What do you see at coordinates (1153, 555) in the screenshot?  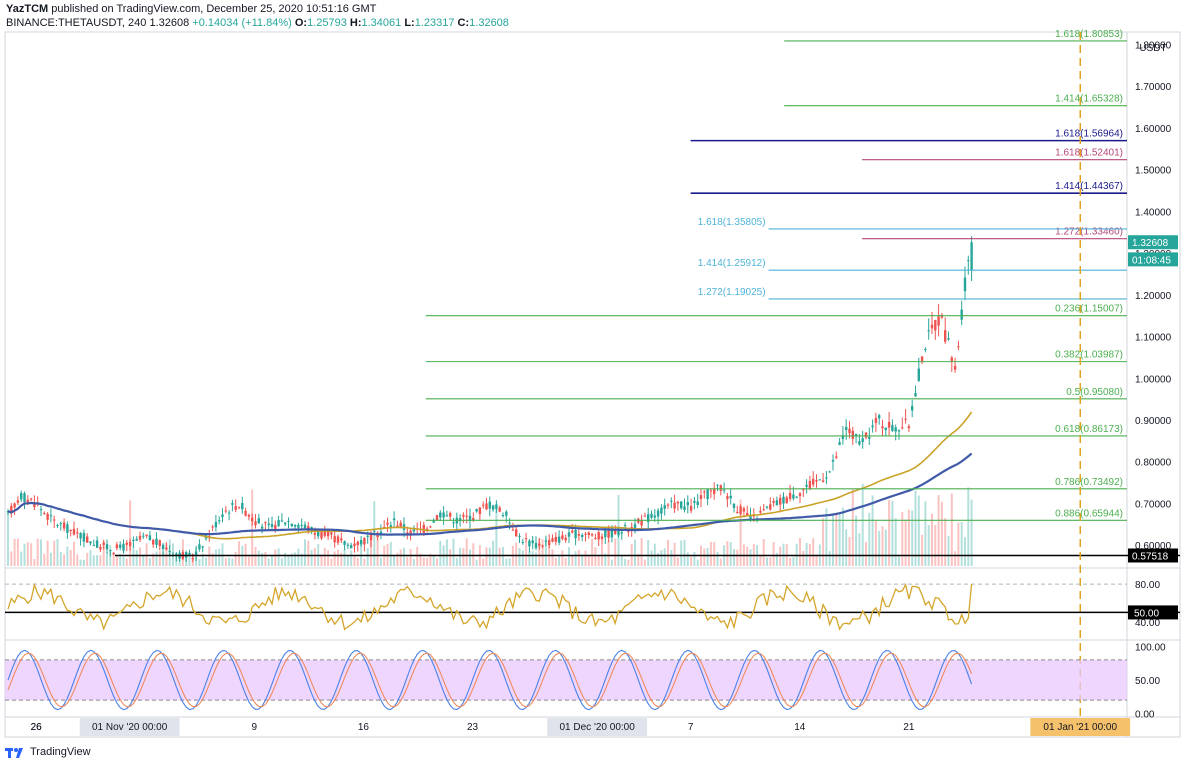 I see `price-marker-badge` at bounding box center [1153, 555].